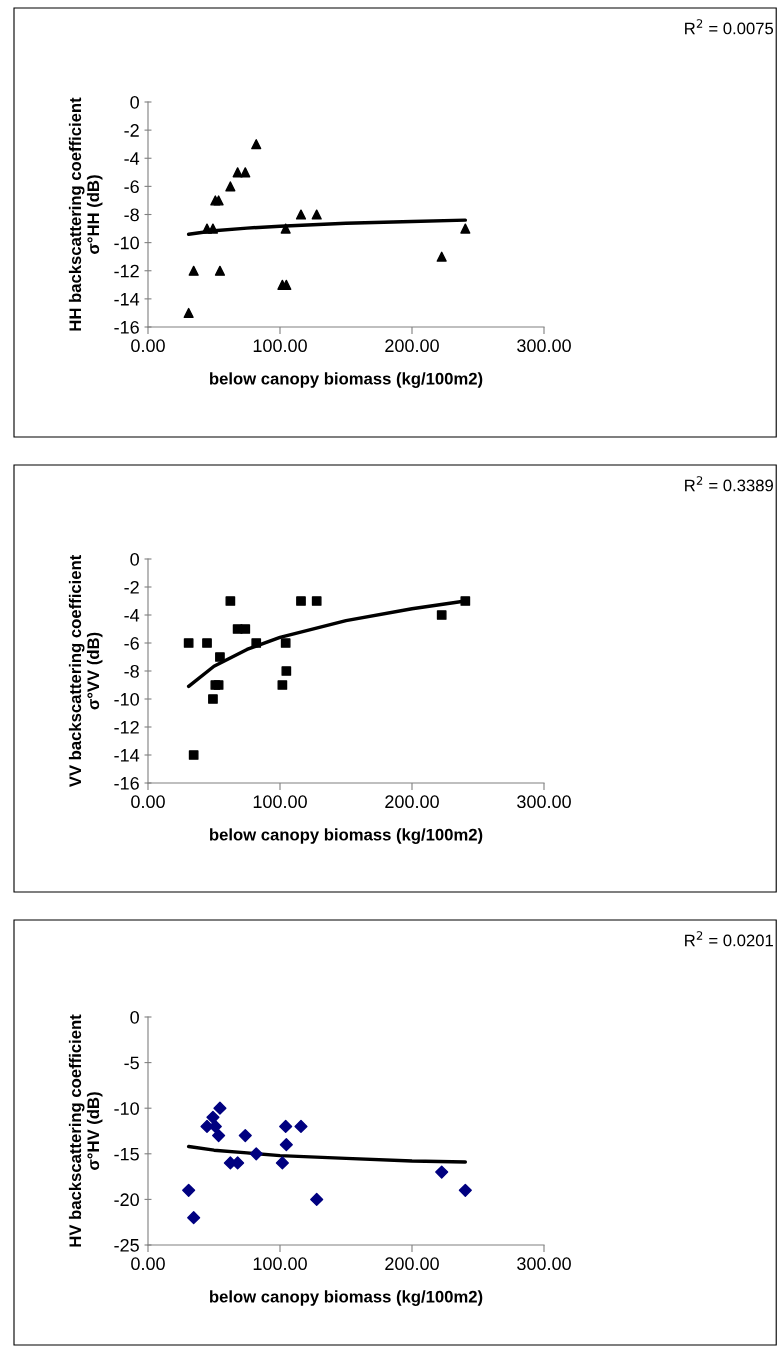  What do you see at coordinates (729, 27) in the screenshot?
I see `text: R$^{2}$ = 0.0075` at bounding box center [729, 27].